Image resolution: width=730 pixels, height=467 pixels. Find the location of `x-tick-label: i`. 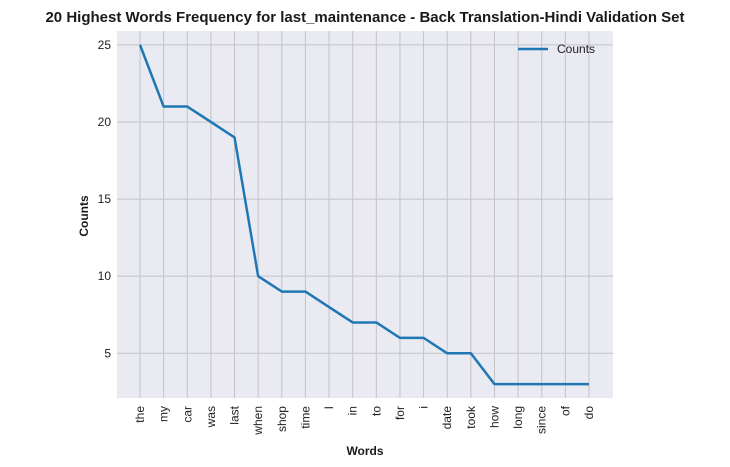

x-tick-label: i is located at coordinates (424, 407).